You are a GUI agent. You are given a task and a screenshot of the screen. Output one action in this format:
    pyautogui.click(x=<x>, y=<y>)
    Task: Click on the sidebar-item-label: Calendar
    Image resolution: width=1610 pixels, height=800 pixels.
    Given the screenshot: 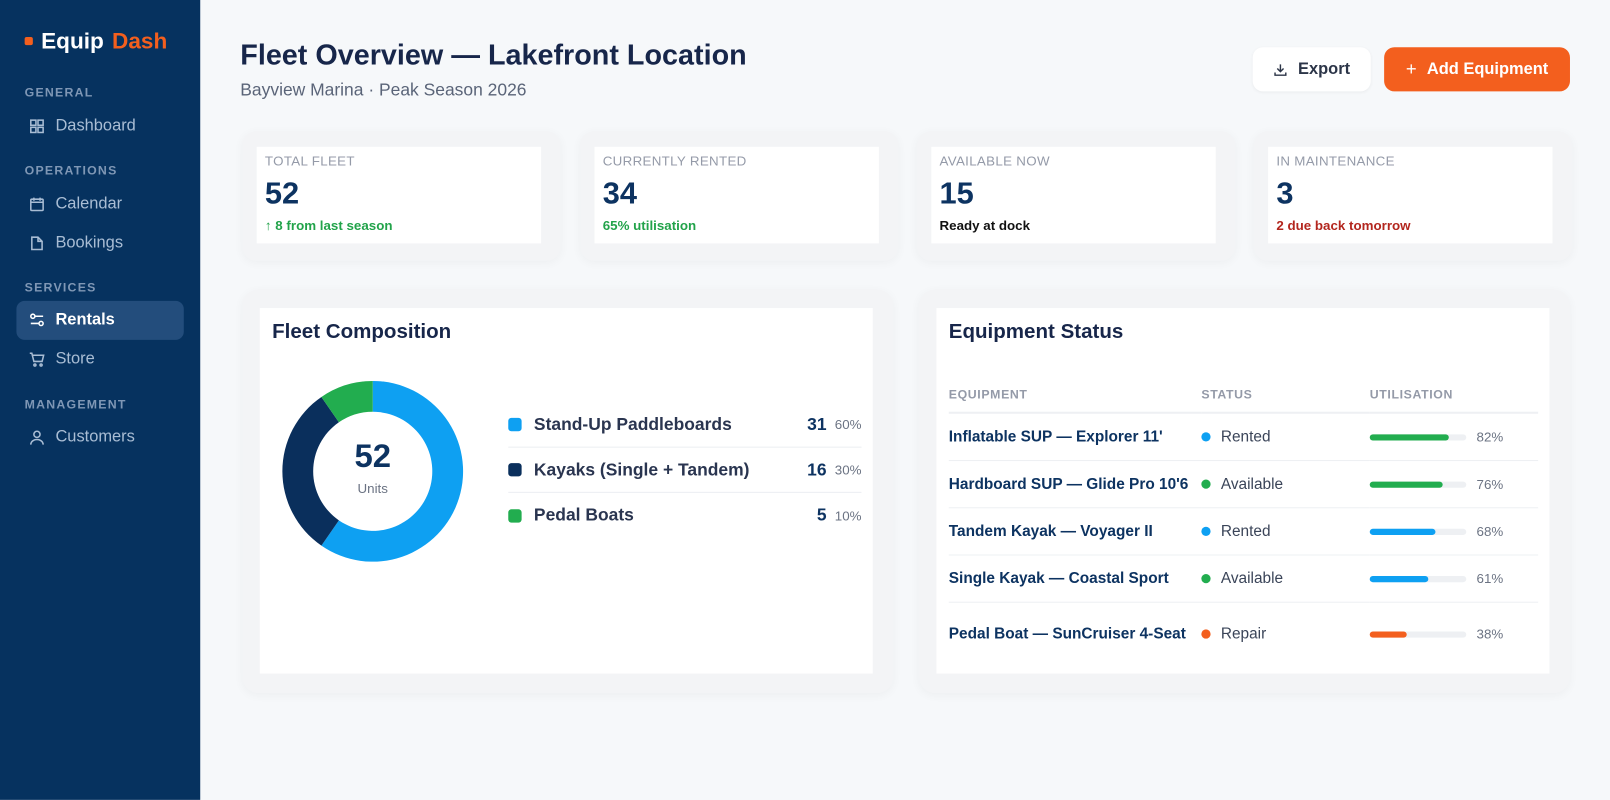 What is the action you would take?
    pyautogui.click(x=89, y=204)
    